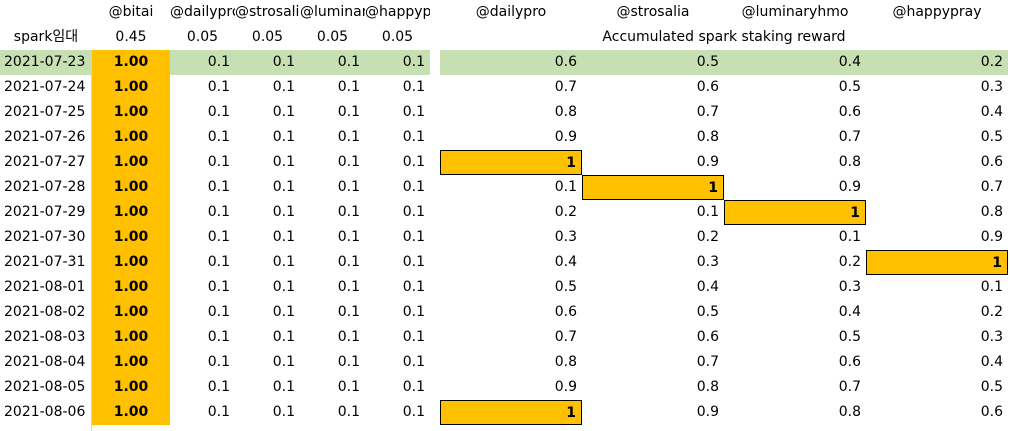 The height and width of the screenshot is (431, 1010). I want to click on date-cell: 2021-07-29, so click(45, 212).